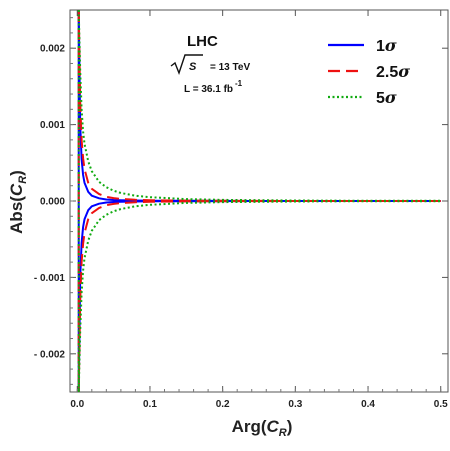 Image resolution: width=450 pixels, height=451 pixels. What do you see at coordinates (52, 202) in the screenshot?
I see `y-tick-label: 0.000` at bounding box center [52, 202].